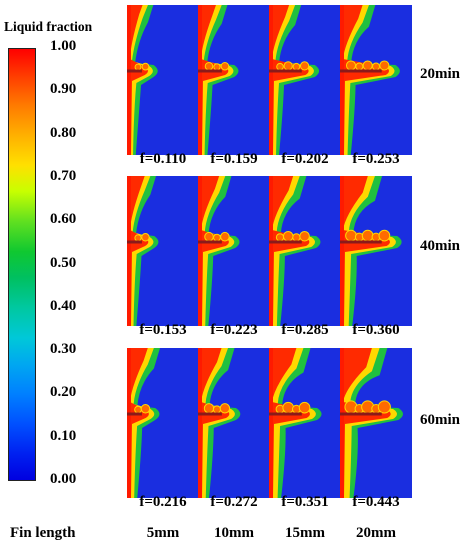 The width and height of the screenshot is (470, 550). I want to click on colorbar-tick-label: 0.40, so click(63, 305).